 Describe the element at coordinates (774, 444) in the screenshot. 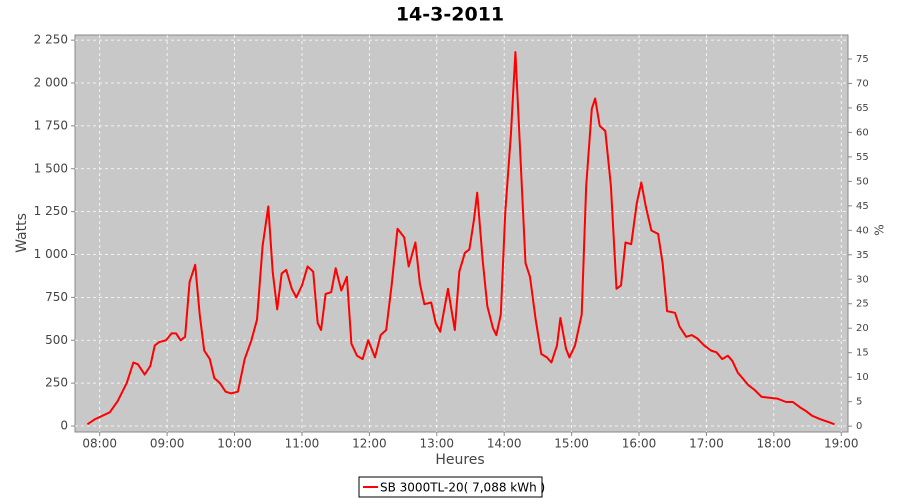

I see `x-tick-label: 18:00` at that location.